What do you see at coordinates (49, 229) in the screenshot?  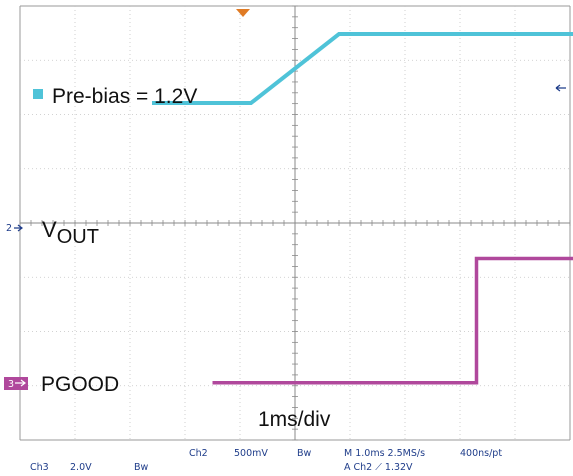 I see `vout-label-main: V` at bounding box center [49, 229].